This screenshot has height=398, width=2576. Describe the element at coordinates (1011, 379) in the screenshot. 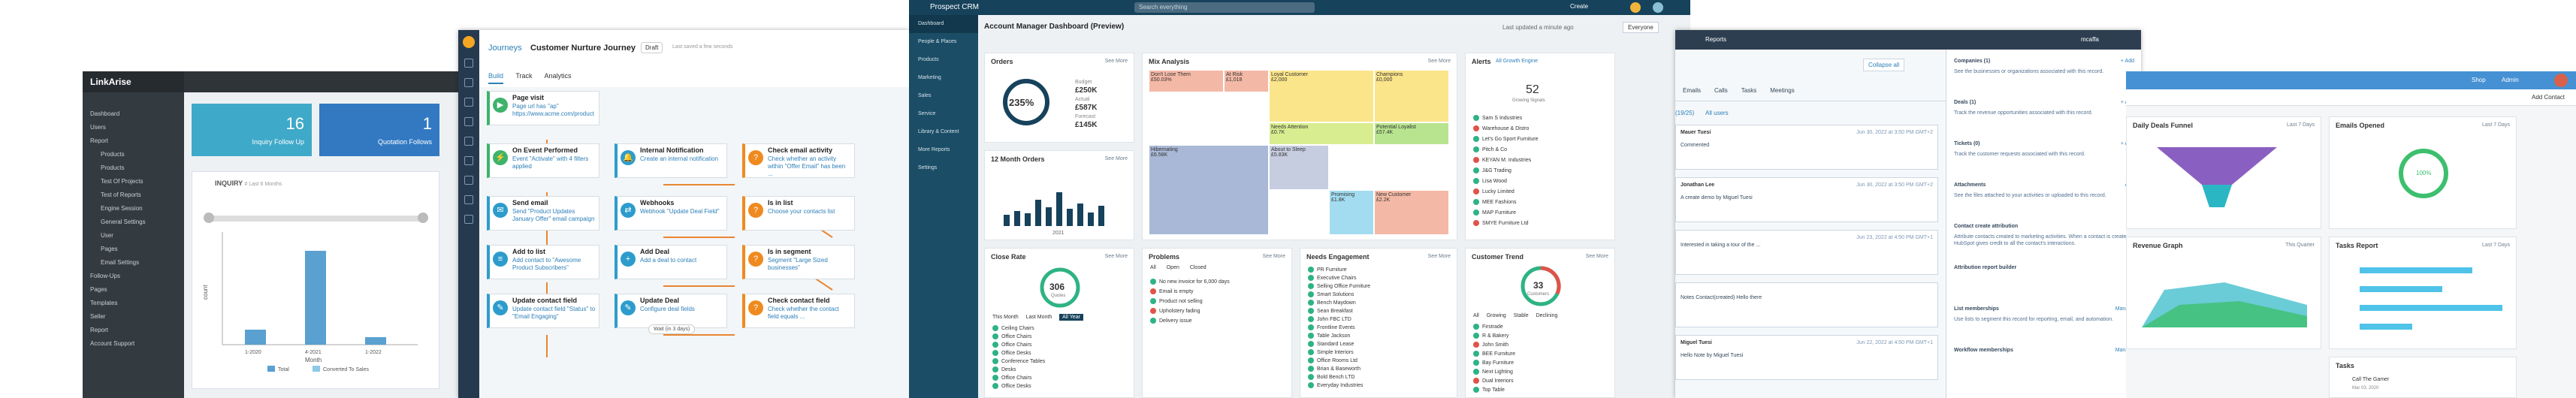

I see `list-item: Office Chairs` at that location.